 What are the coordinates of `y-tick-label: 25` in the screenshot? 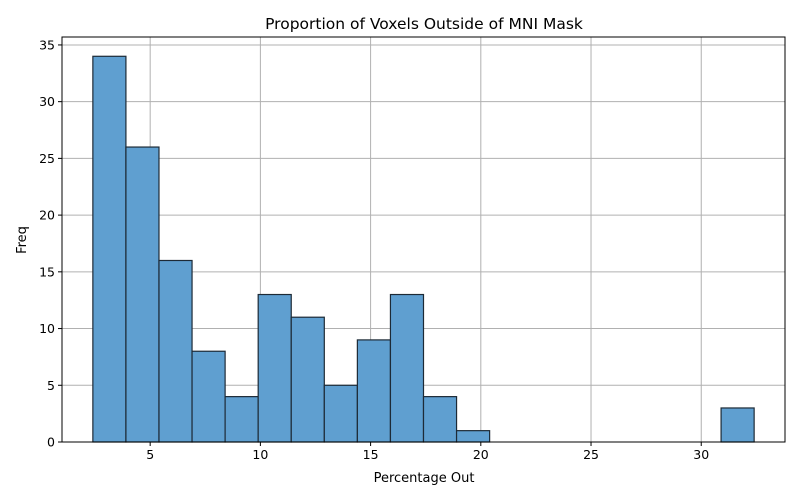 It's located at (47, 158).